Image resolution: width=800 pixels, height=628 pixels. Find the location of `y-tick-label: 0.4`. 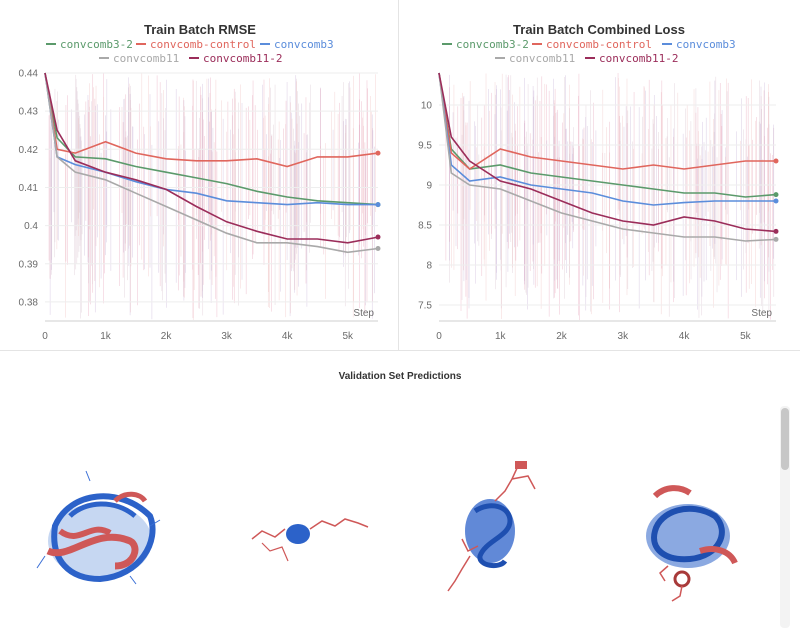

y-tick-label: 0.4 is located at coordinates (31, 226).